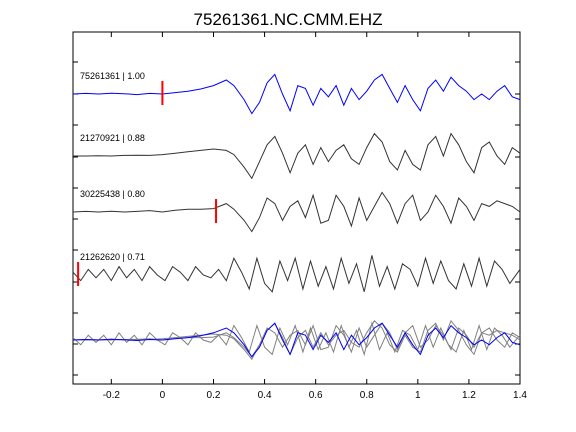  I want to click on x-tick-label: 0.8, so click(367, 395).